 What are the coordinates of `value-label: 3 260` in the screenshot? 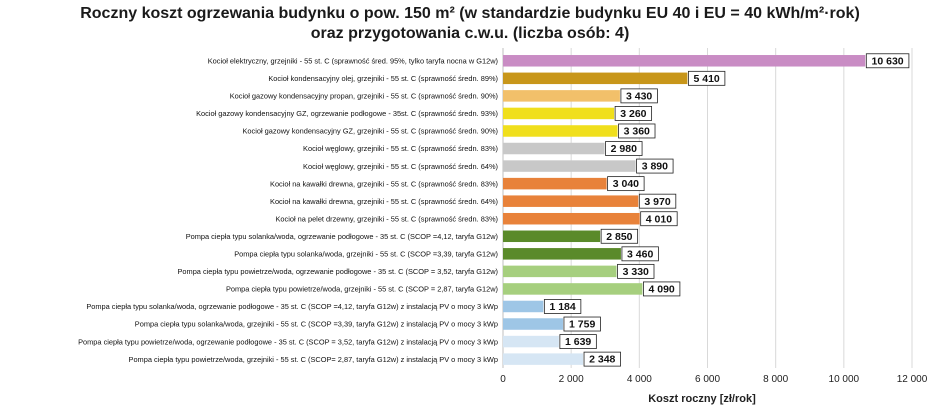 It's located at (633, 114).